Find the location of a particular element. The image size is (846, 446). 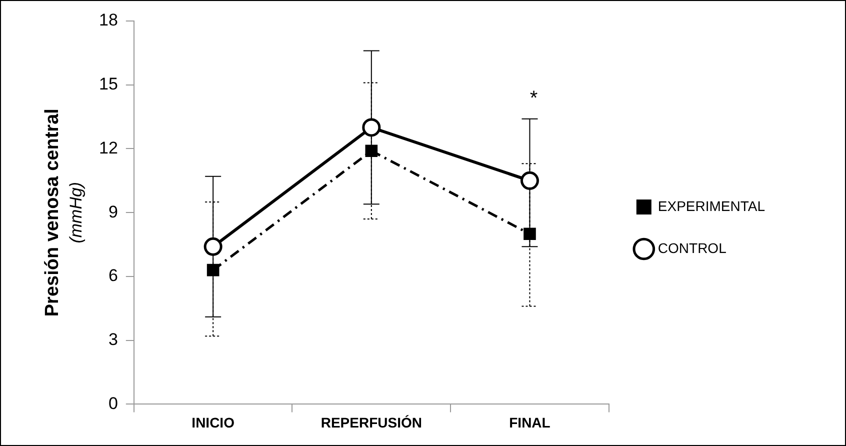

x-tick-label: INICIO is located at coordinates (213, 422).